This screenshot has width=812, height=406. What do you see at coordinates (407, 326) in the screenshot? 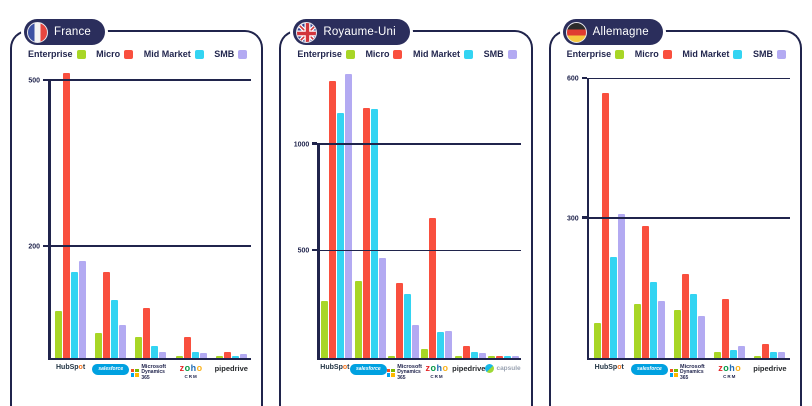
I see `bar-dynamics-mid-market` at bounding box center [407, 326].